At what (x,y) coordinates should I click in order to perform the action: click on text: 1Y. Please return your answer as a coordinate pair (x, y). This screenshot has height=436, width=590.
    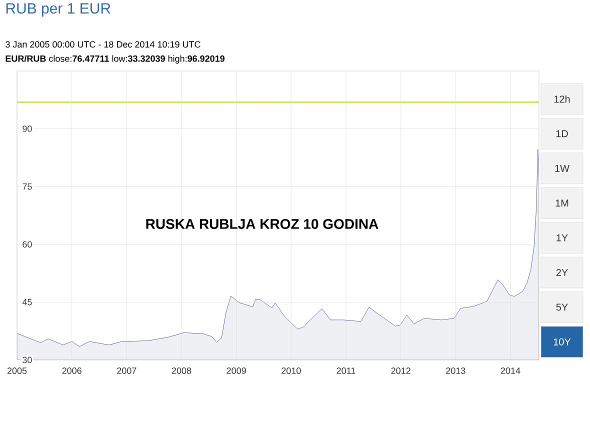
    Looking at the image, I should click on (562, 238).